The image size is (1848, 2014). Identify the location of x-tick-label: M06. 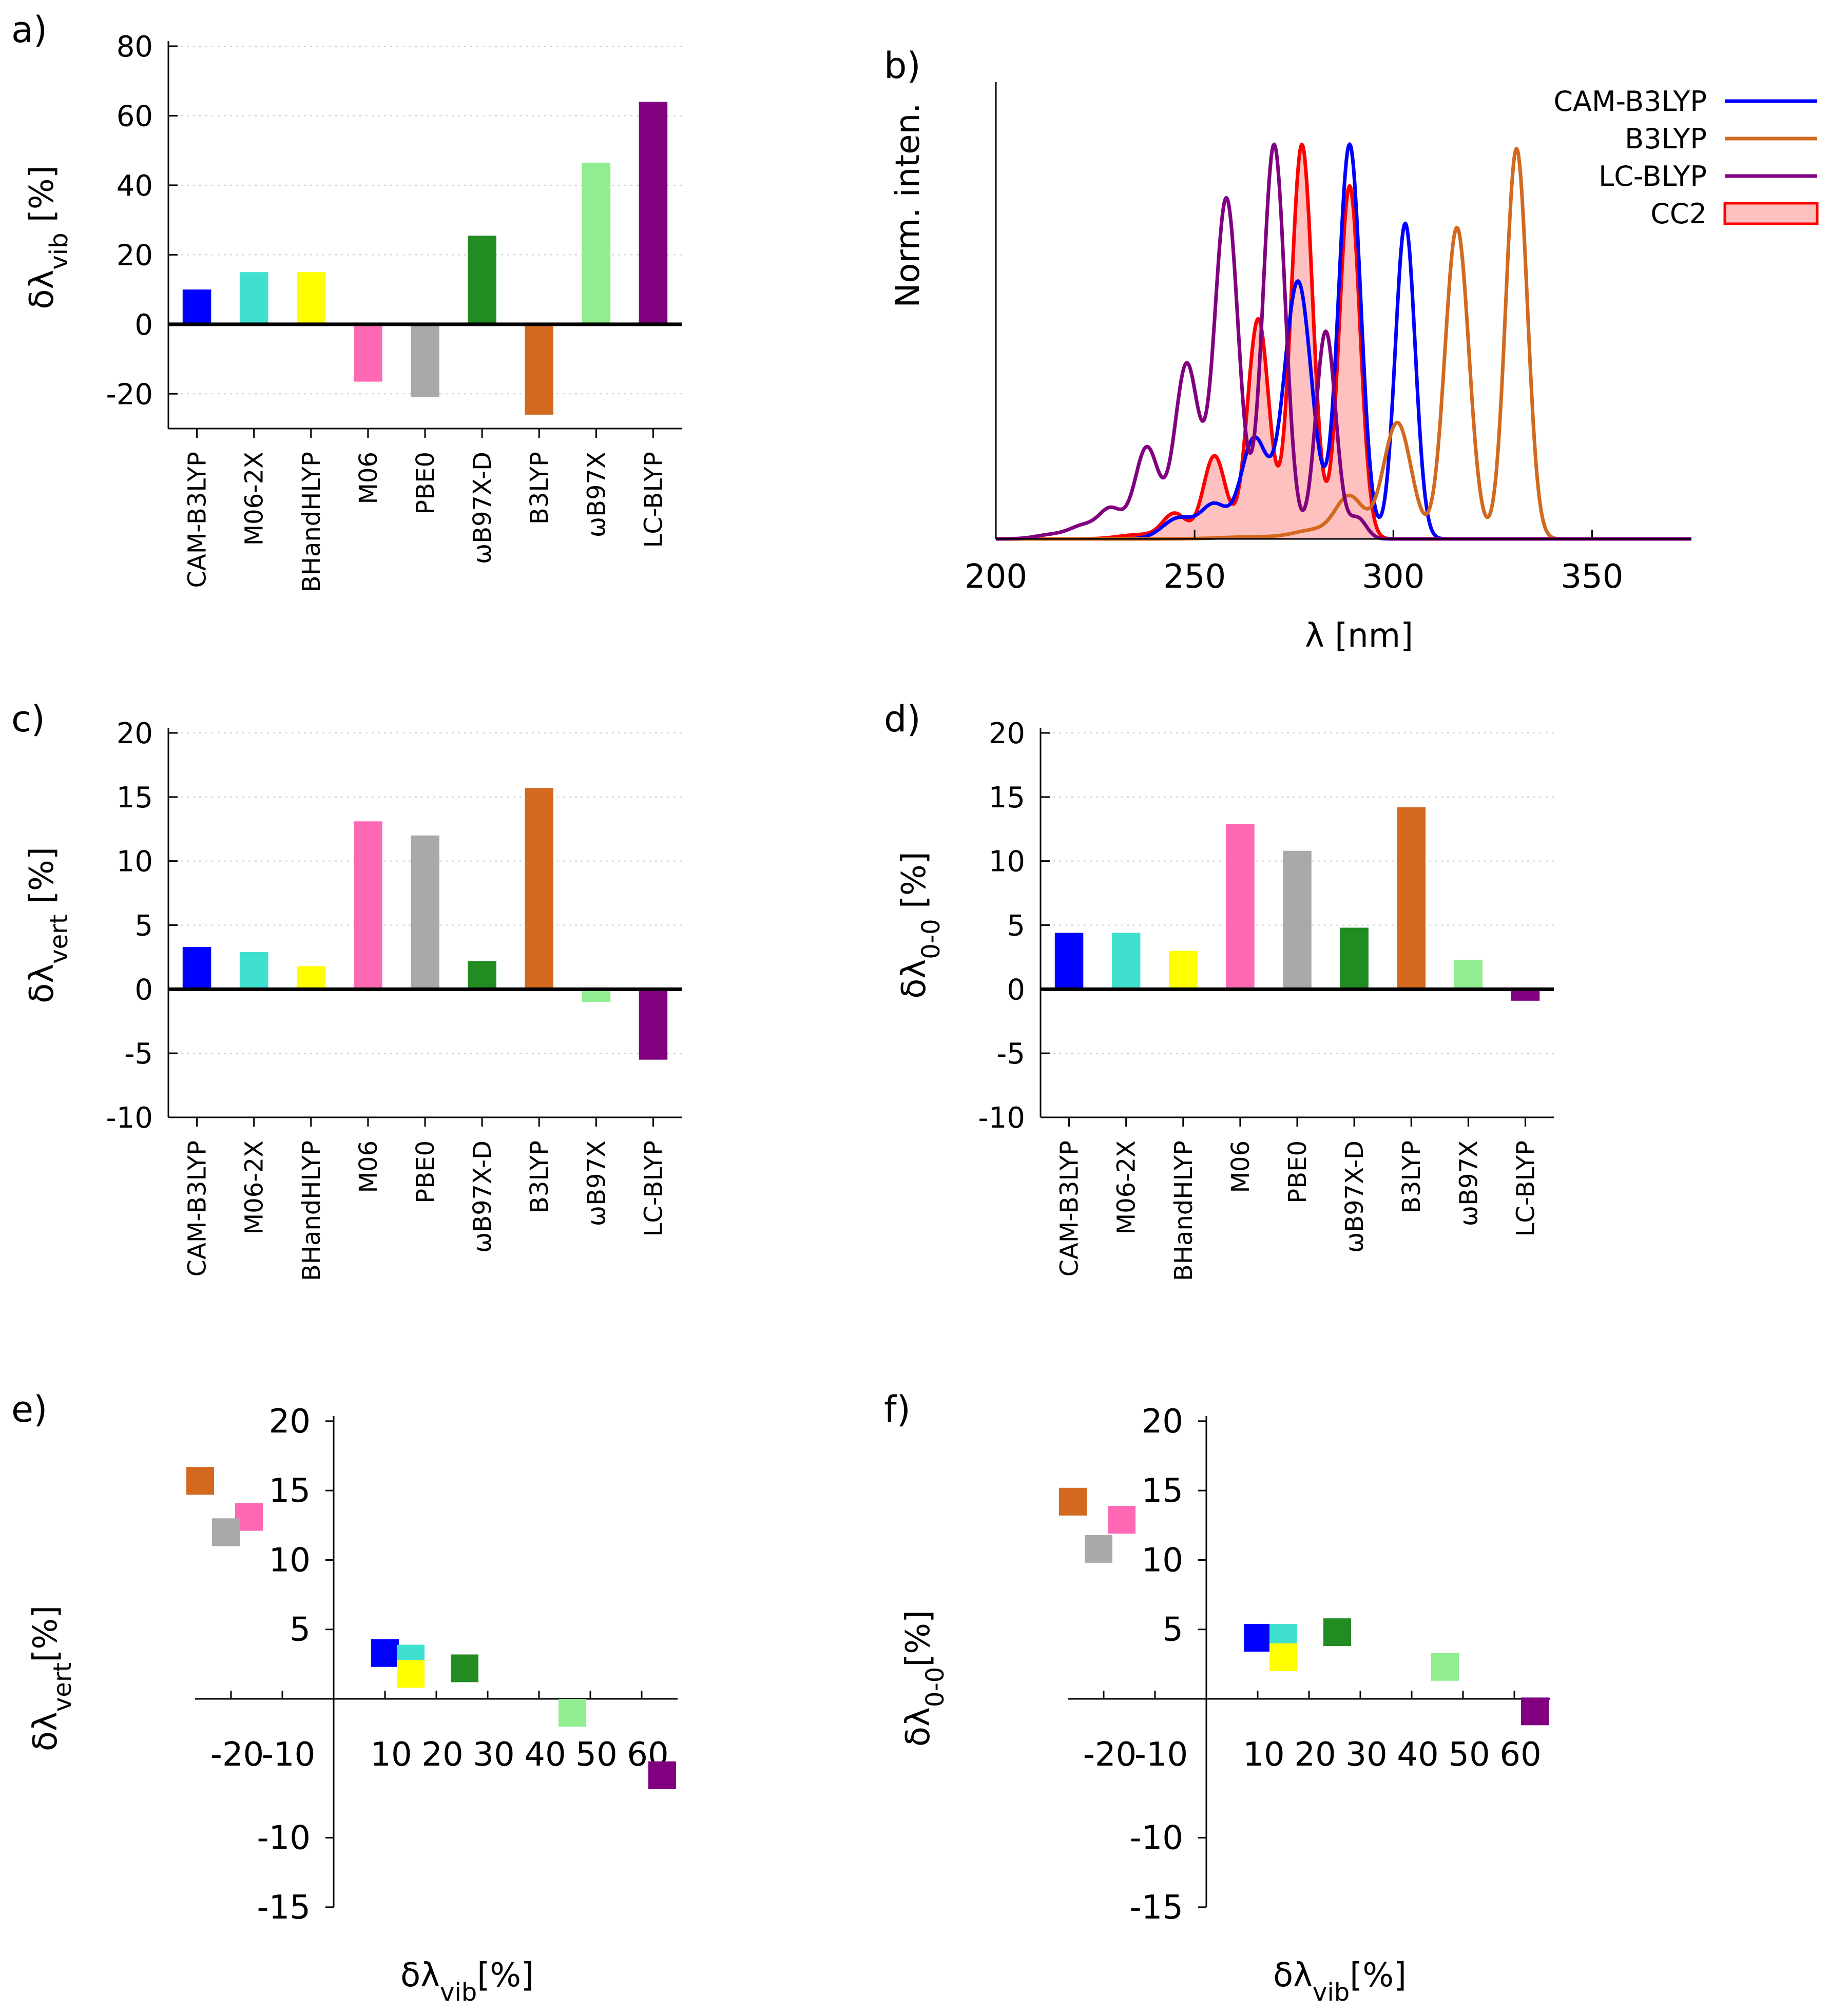
(1240, 1167).